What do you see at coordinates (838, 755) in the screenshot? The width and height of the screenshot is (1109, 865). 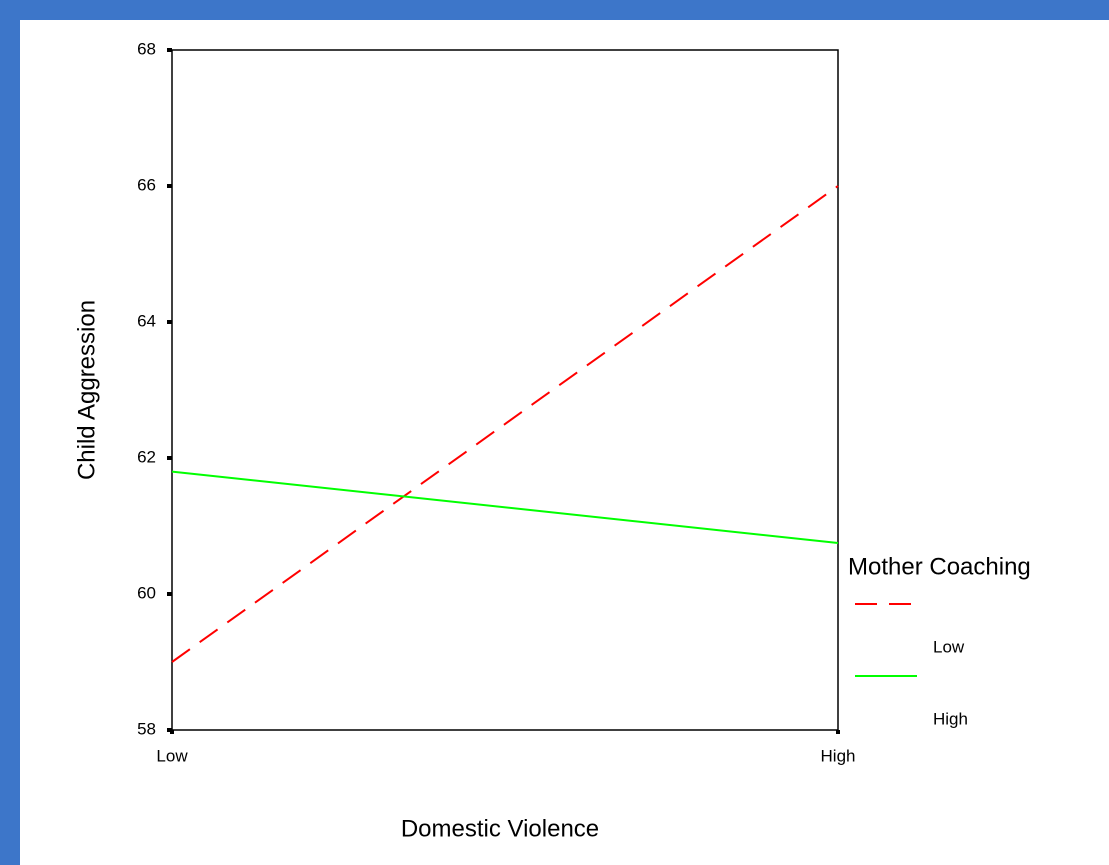 I see `x-tick-label: High` at bounding box center [838, 755].